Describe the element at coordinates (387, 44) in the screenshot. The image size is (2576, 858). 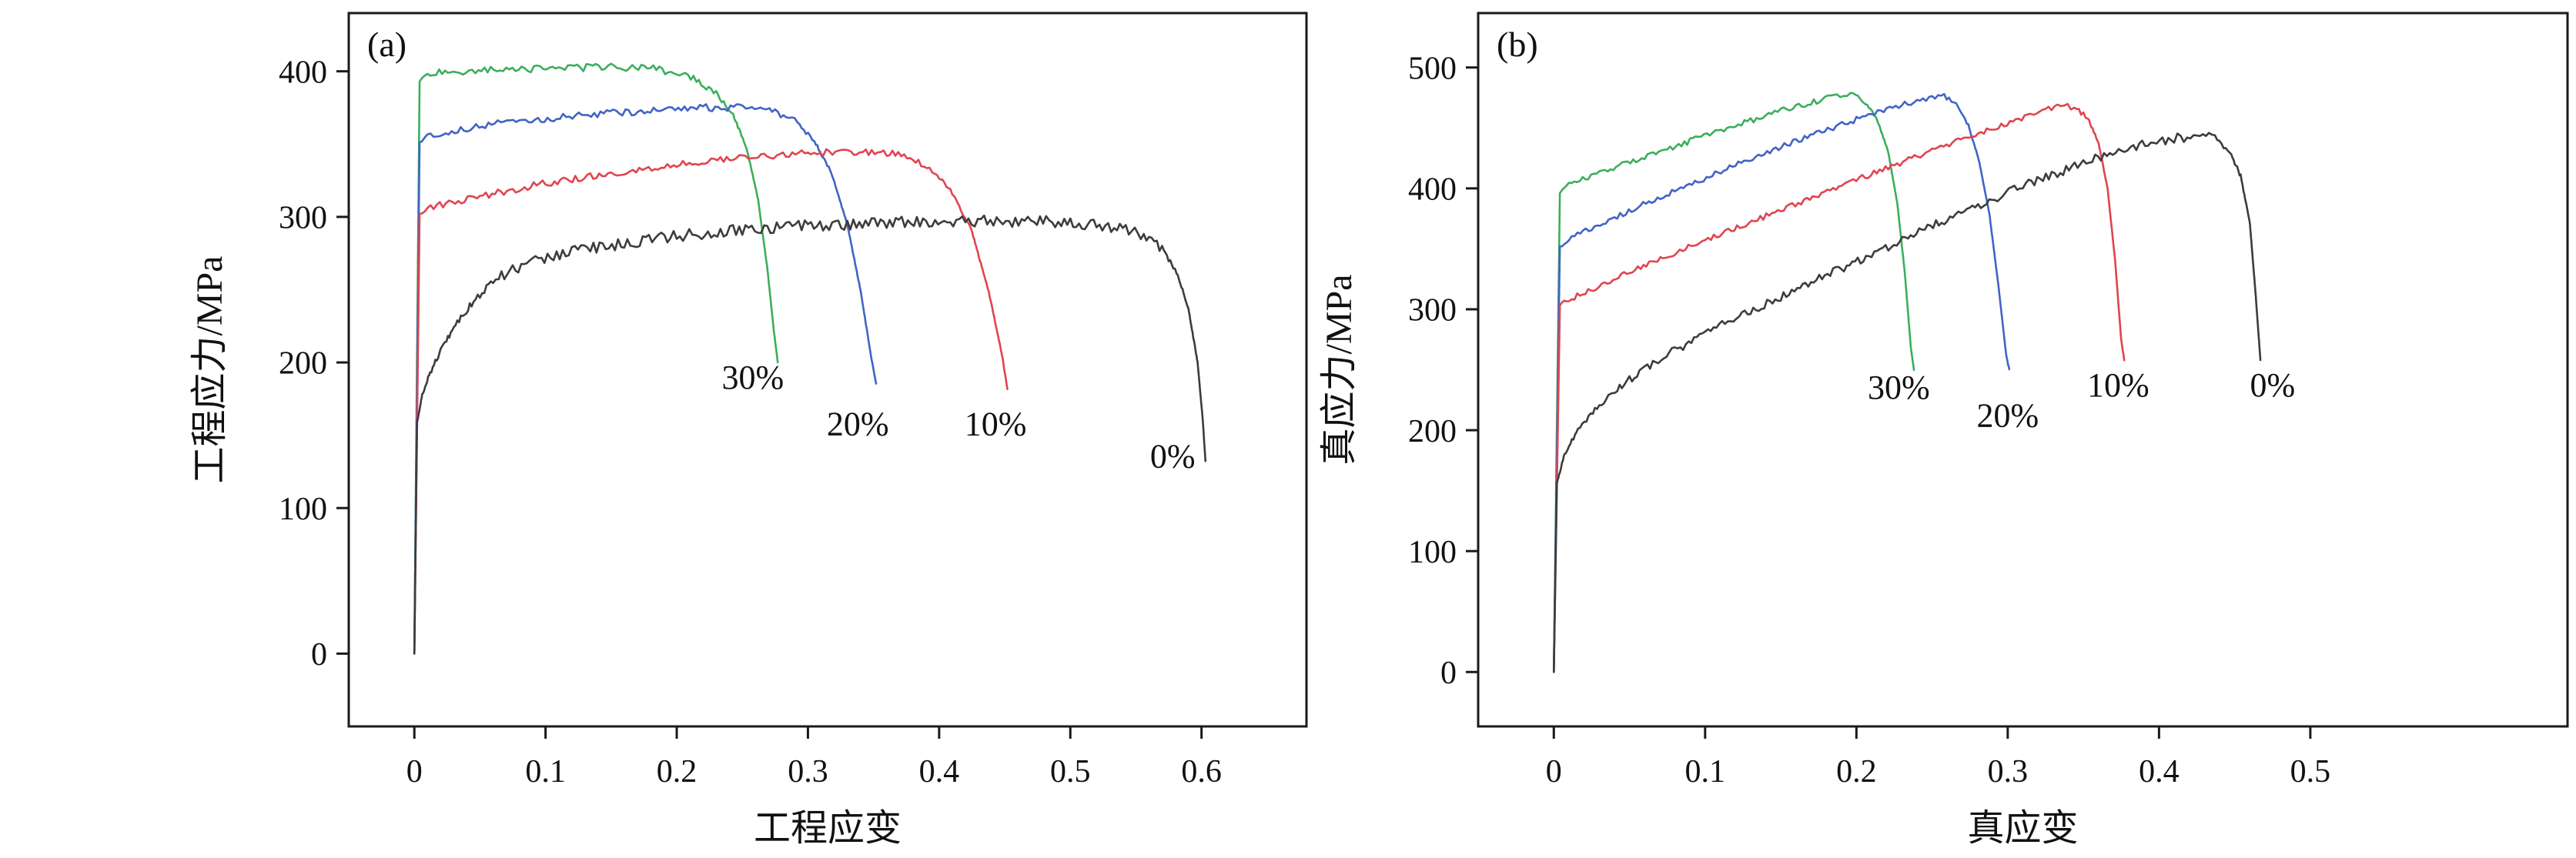
I see `panel-label: (a)` at that location.